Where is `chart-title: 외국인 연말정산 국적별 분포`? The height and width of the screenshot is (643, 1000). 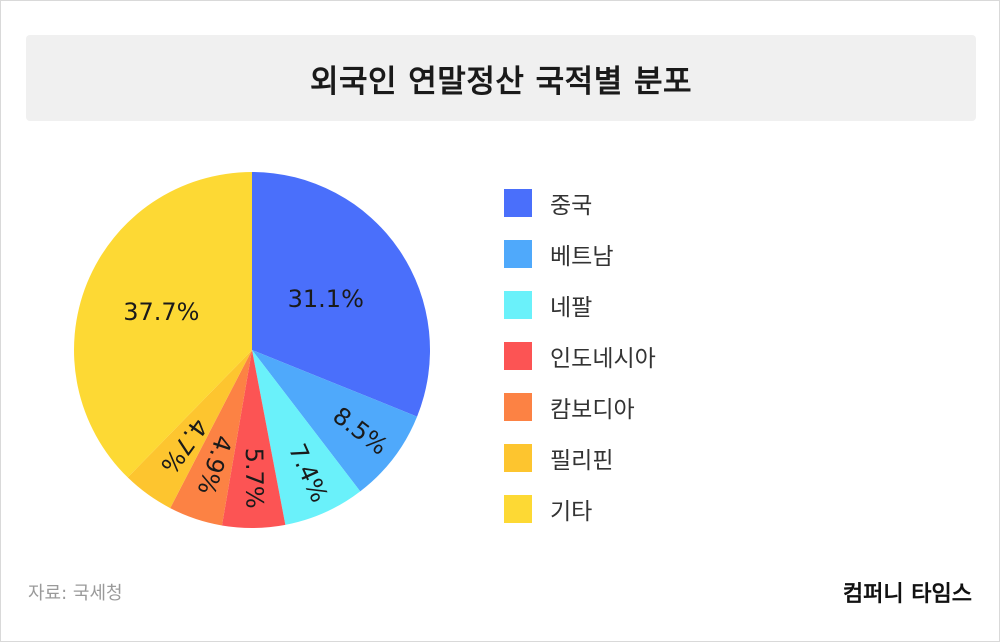
chart-title: 외국인 연말정산 국적별 분포 is located at coordinates (501, 81).